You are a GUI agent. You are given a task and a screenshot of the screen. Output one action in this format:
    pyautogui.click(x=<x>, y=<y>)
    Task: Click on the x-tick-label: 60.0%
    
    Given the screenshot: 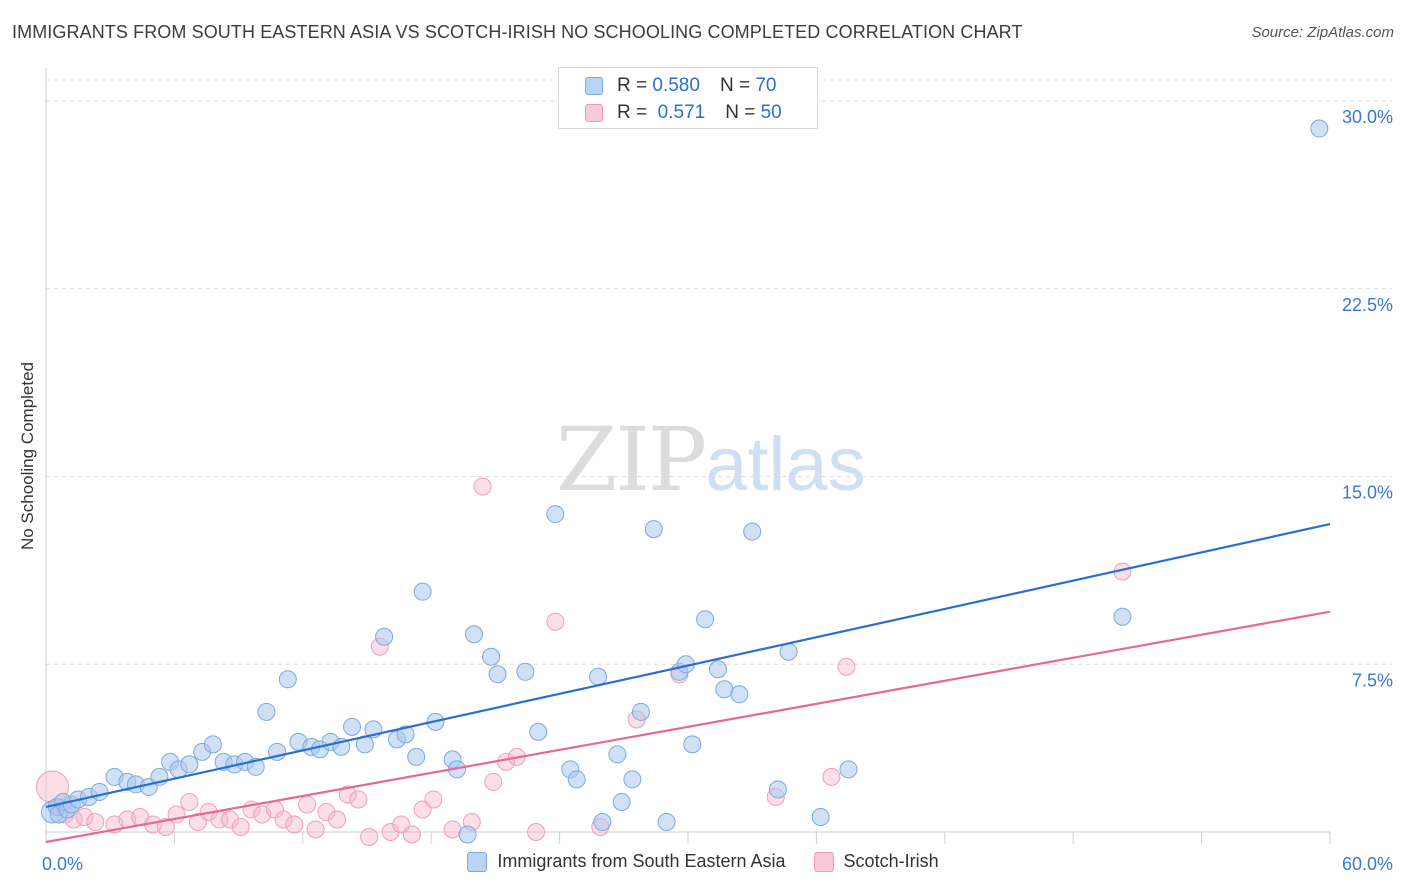 What is the action you would take?
    pyautogui.click(x=1367, y=864)
    